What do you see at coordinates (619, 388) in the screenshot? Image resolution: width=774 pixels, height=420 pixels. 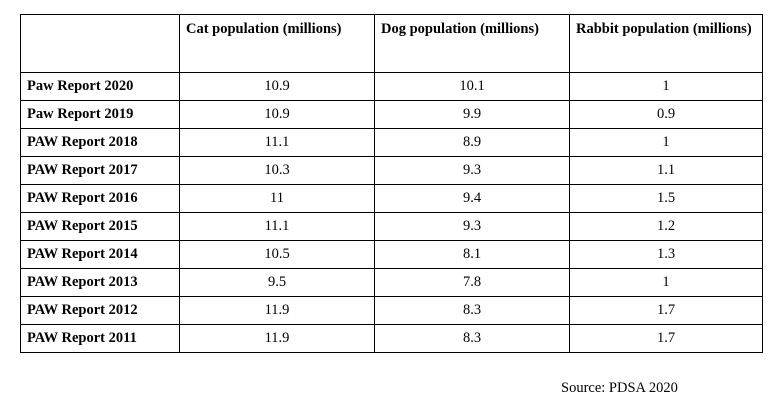 I see `source-note: Source: PDSA 2020` at bounding box center [619, 388].